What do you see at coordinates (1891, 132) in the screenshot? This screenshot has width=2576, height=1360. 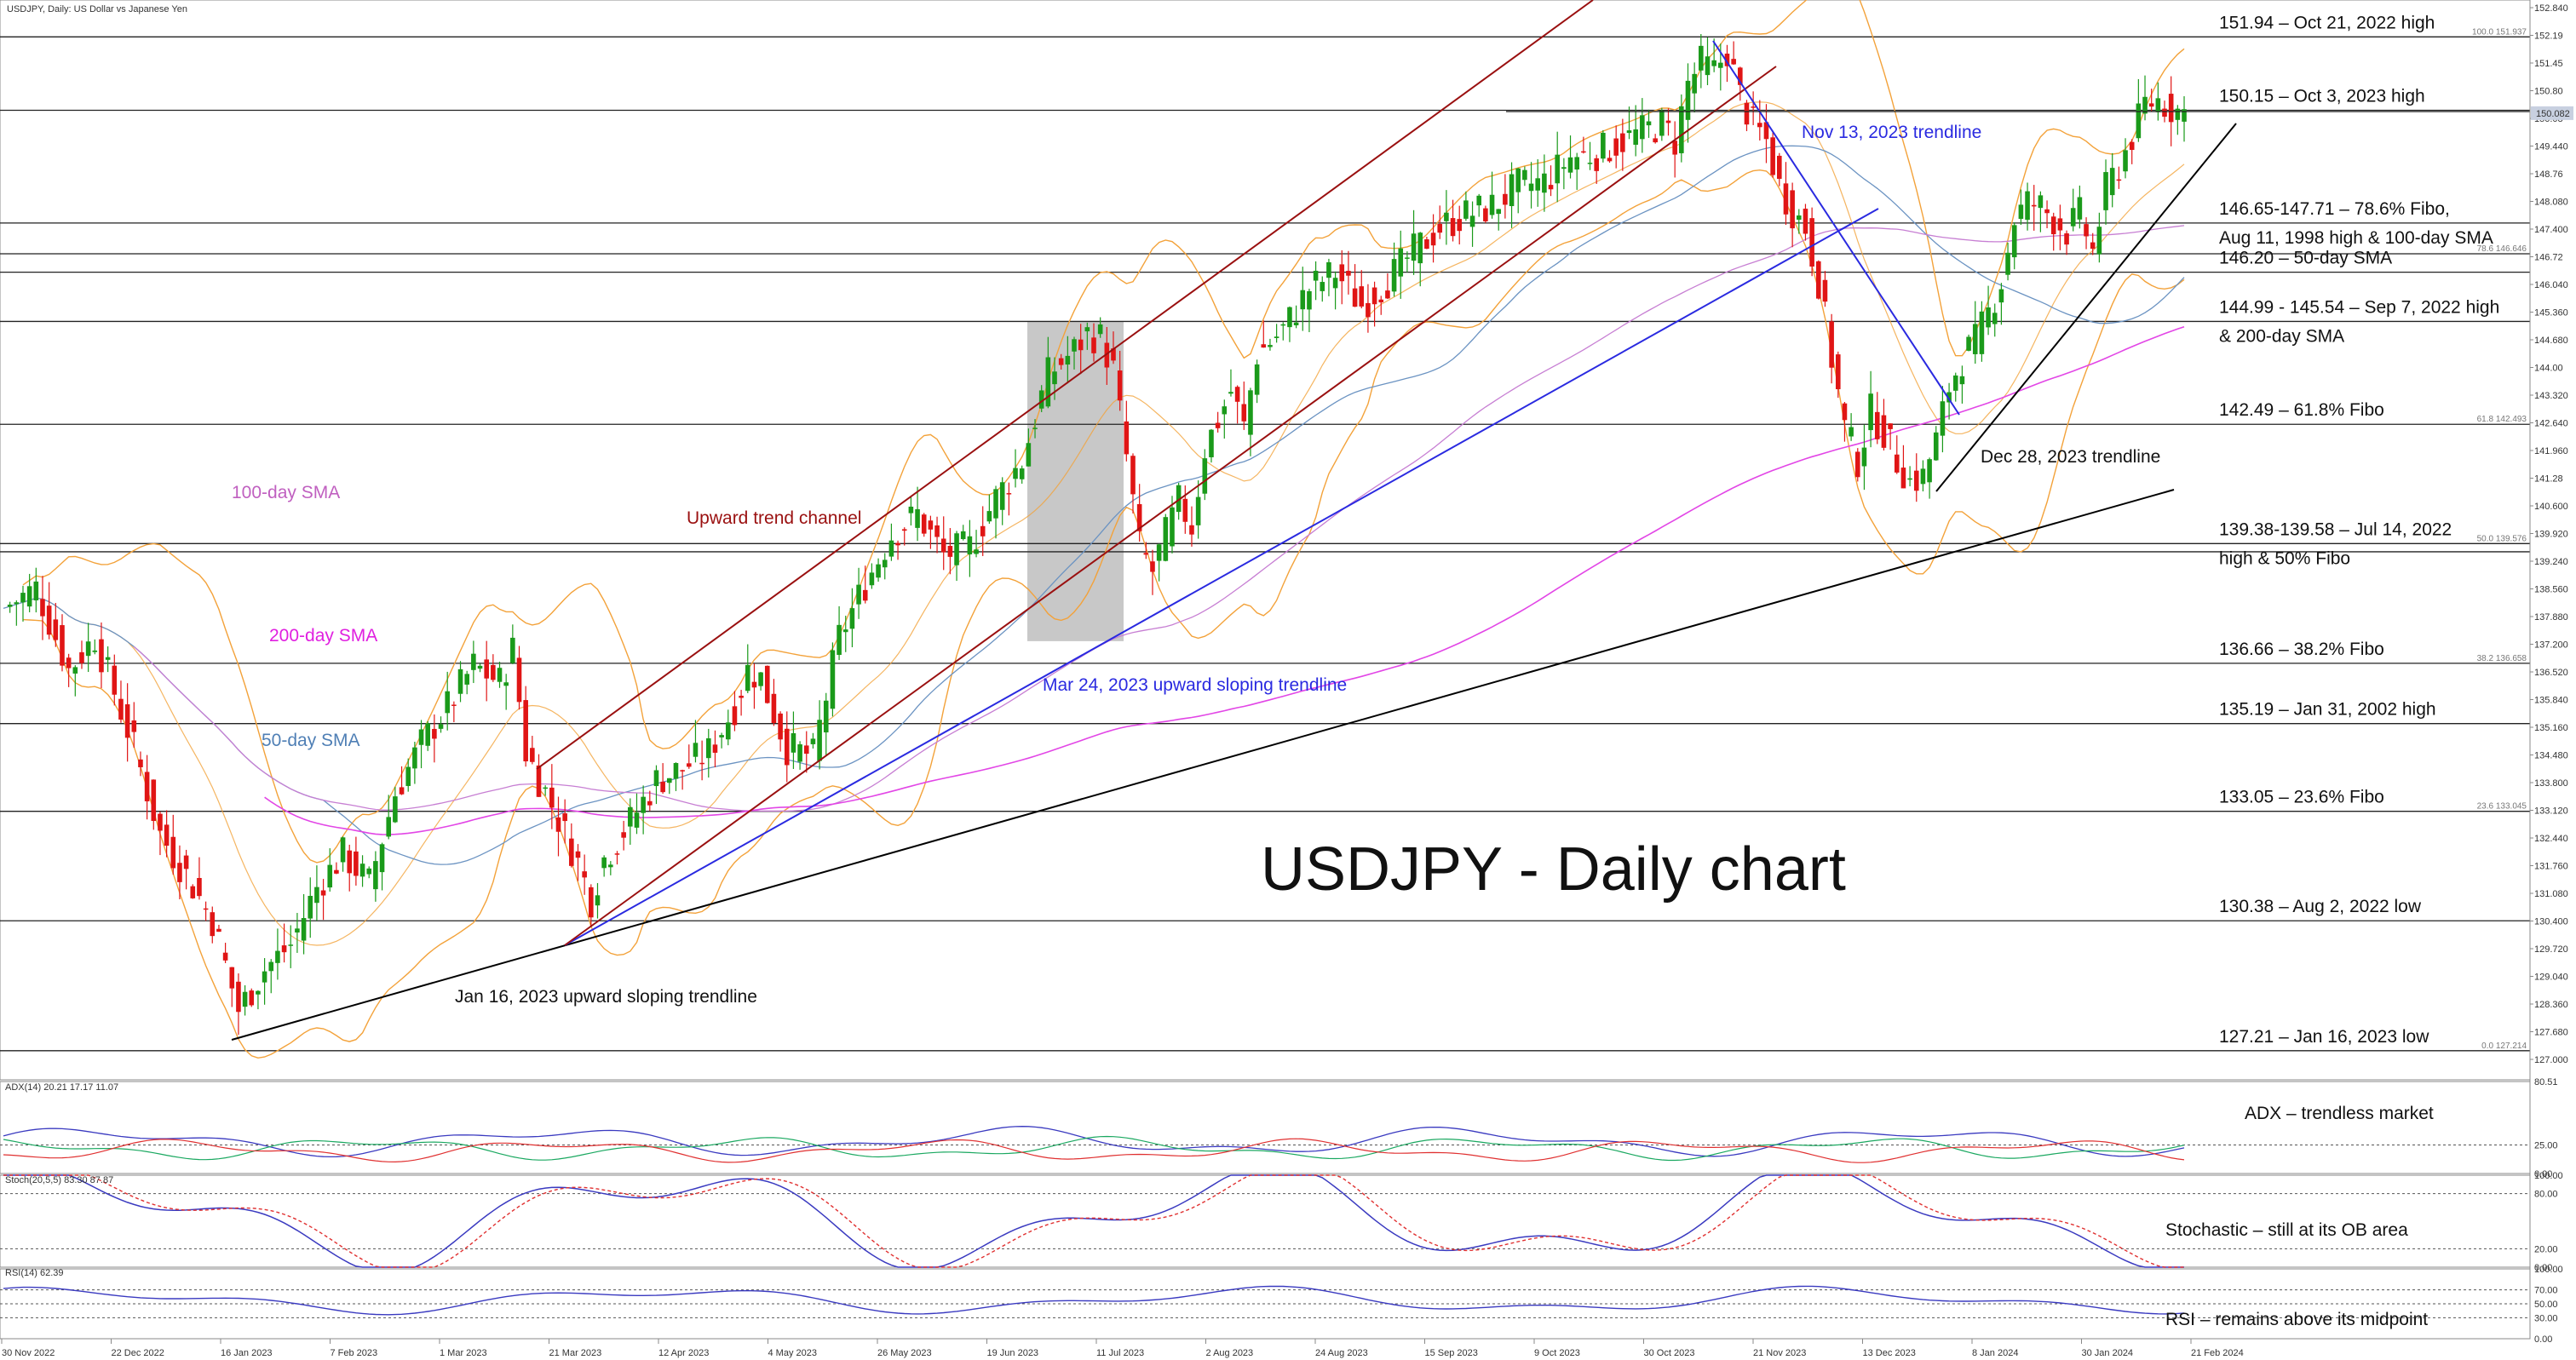 I see `annotation-nov13-trendline: Nov 13, 2023 trendline` at bounding box center [1891, 132].